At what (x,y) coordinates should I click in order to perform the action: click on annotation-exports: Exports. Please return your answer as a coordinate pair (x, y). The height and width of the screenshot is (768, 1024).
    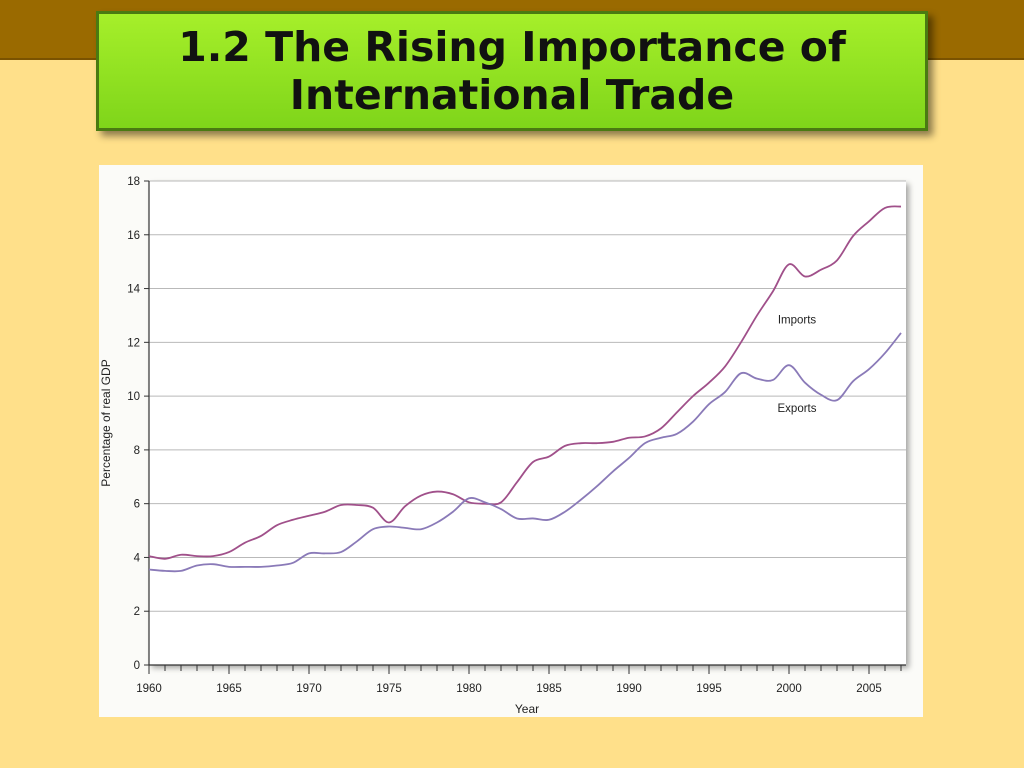
    Looking at the image, I should click on (797, 409).